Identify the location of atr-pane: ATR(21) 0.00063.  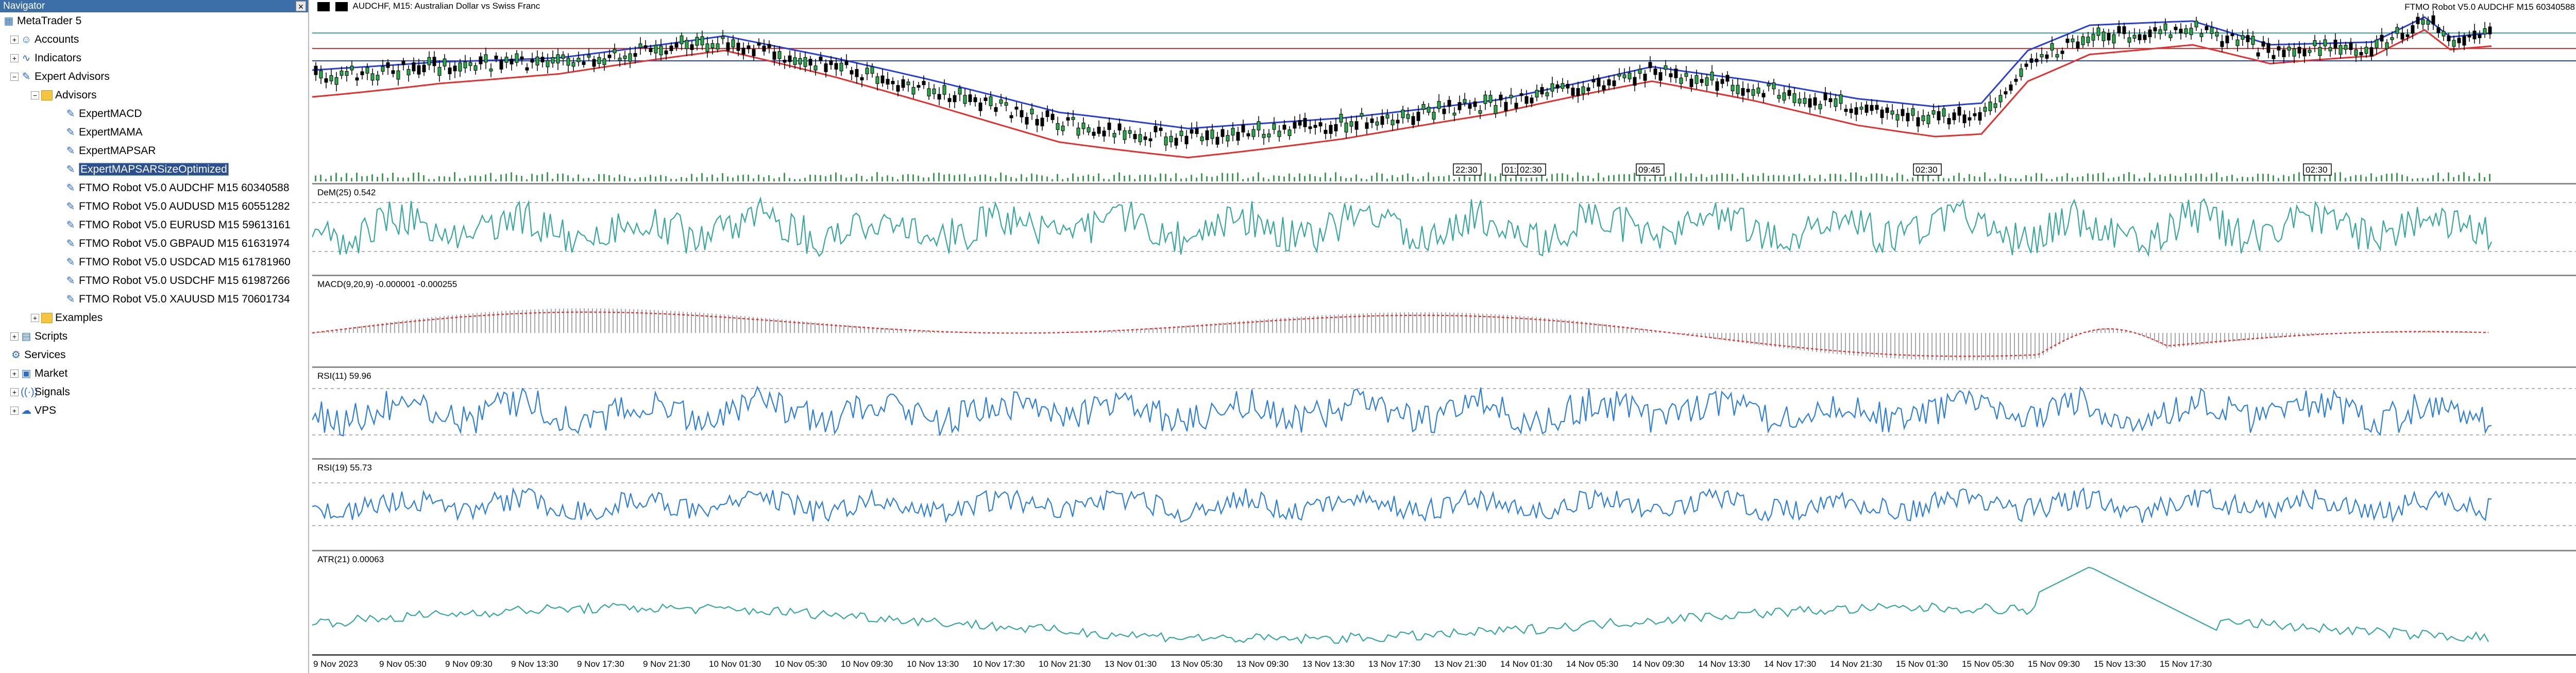
(1444, 602).